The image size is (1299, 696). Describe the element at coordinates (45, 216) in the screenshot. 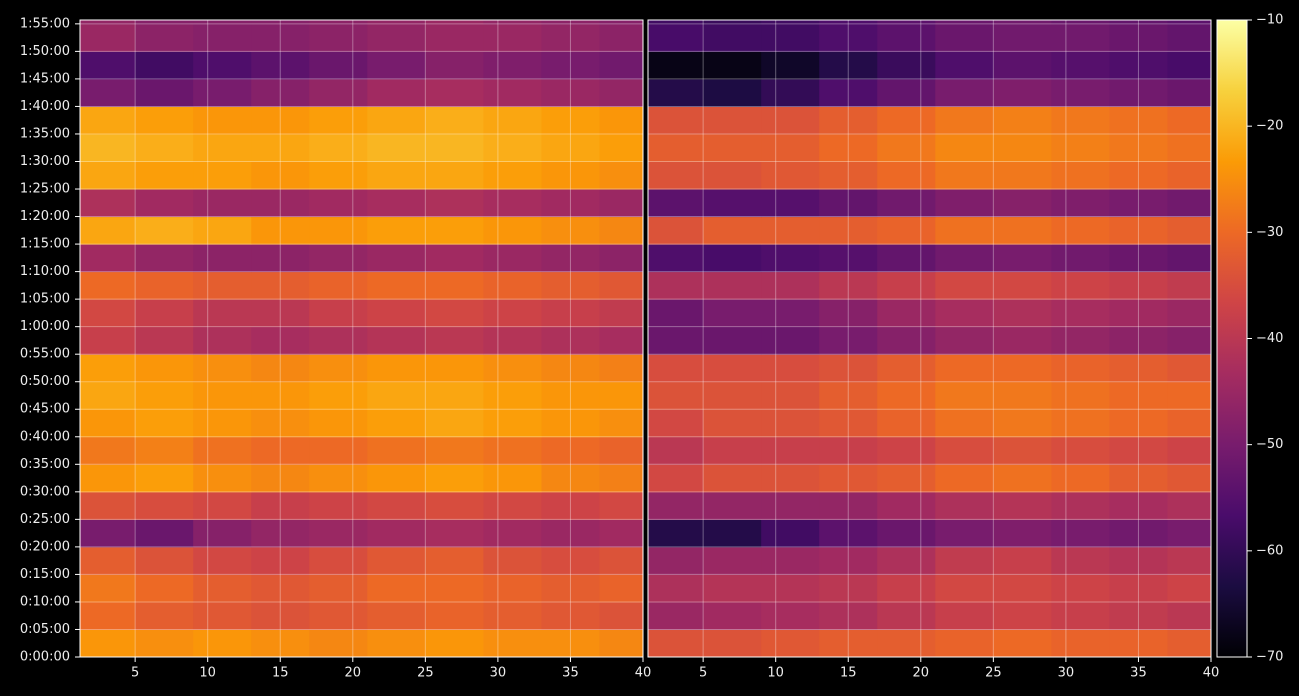

I see `y-tick-label: 1:20:00` at that location.